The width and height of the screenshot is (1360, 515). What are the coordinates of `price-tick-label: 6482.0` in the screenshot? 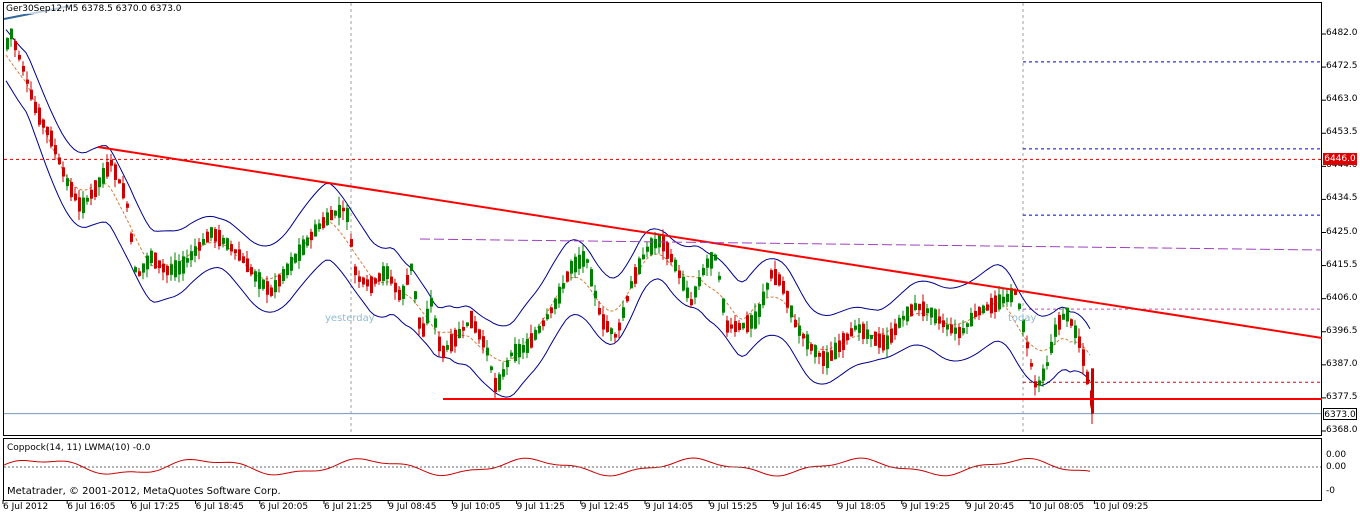 It's located at (1342, 33).